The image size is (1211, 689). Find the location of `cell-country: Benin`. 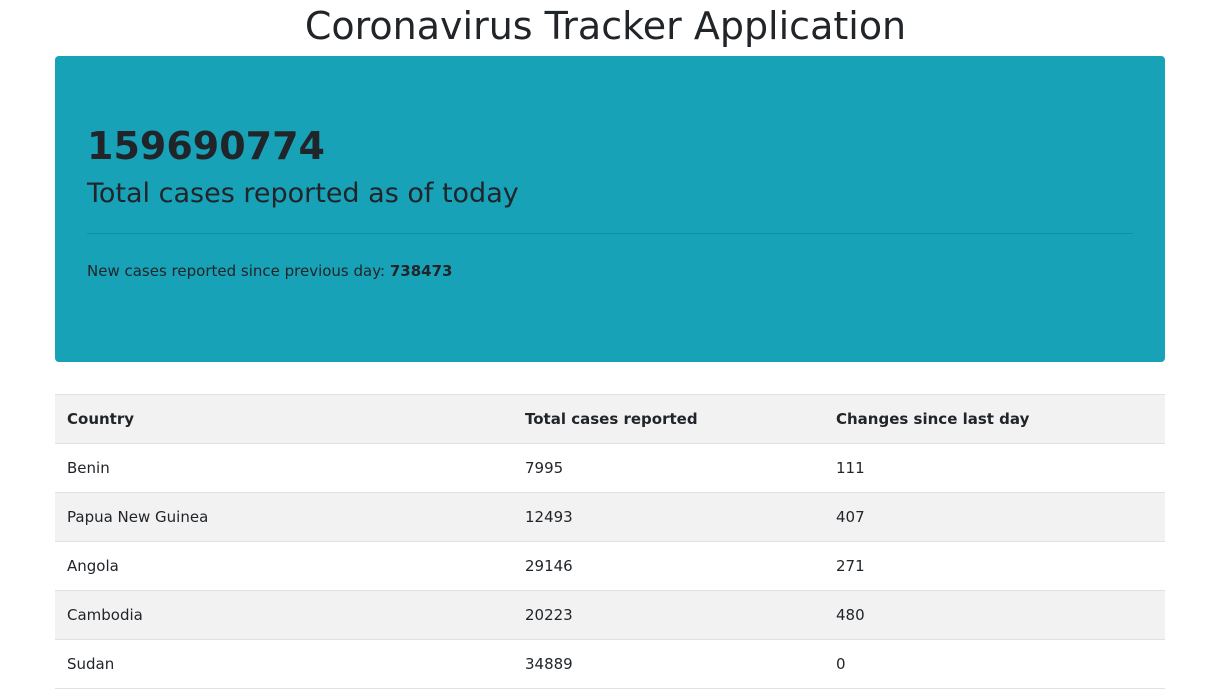

cell-country: Benin is located at coordinates (284, 468).